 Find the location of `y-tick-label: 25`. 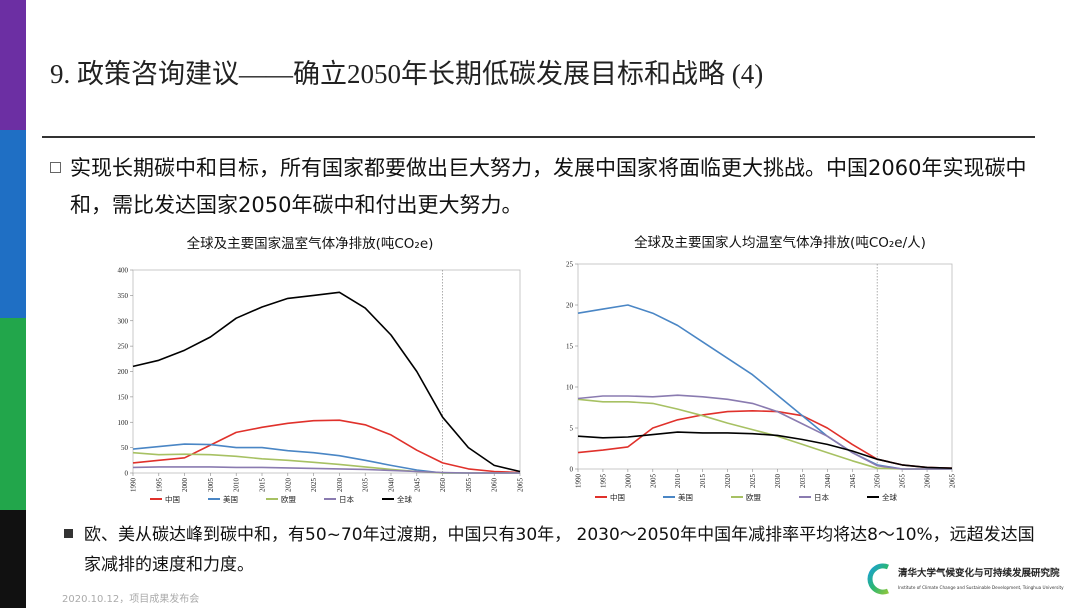

y-tick-label: 25 is located at coordinates (570, 265).